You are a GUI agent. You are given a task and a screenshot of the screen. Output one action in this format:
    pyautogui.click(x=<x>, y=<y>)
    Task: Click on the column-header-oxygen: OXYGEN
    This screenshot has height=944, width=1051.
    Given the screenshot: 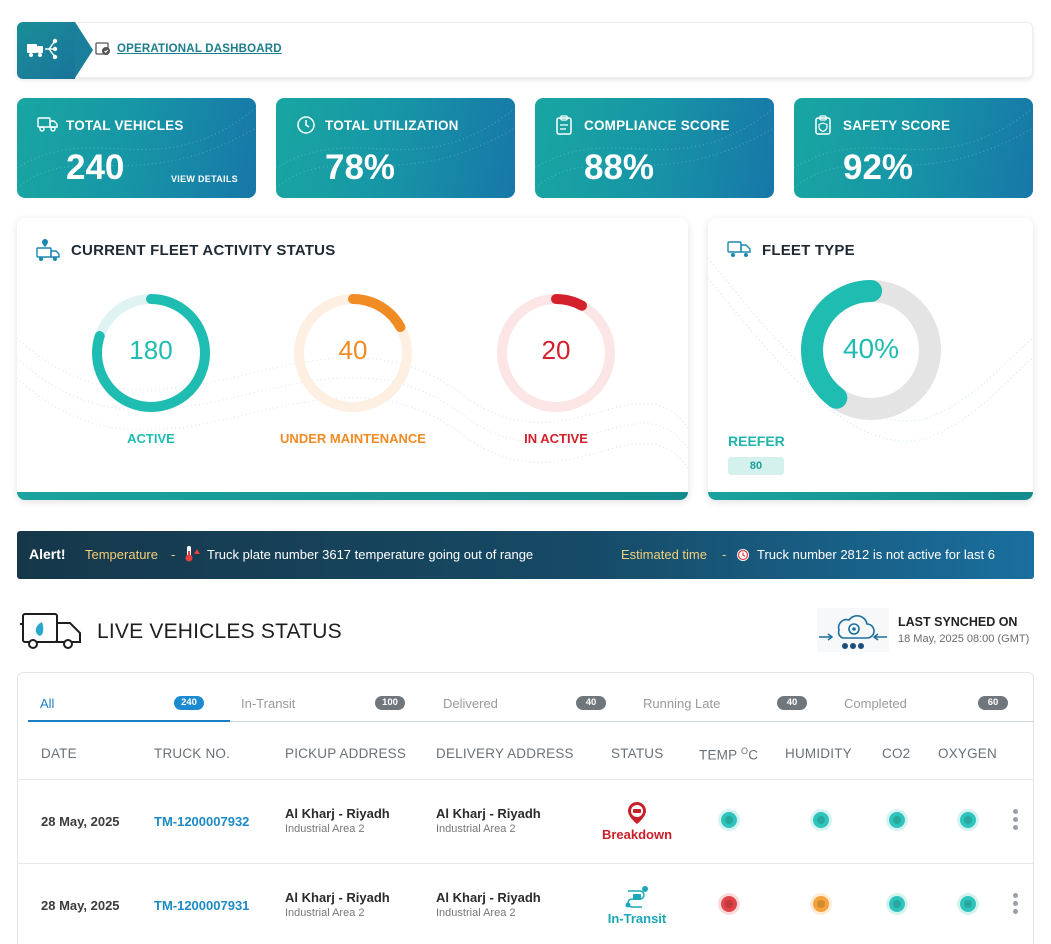 What is the action you would take?
    pyautogui.click(x=967, y=753)
    